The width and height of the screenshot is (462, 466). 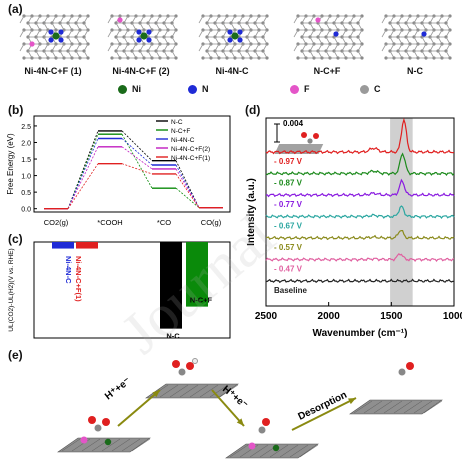 What do you see at coordinates (232, 71) in the screenshot?
I see `structure-label: Ni-4N-C` at bounding box center [232, 71].